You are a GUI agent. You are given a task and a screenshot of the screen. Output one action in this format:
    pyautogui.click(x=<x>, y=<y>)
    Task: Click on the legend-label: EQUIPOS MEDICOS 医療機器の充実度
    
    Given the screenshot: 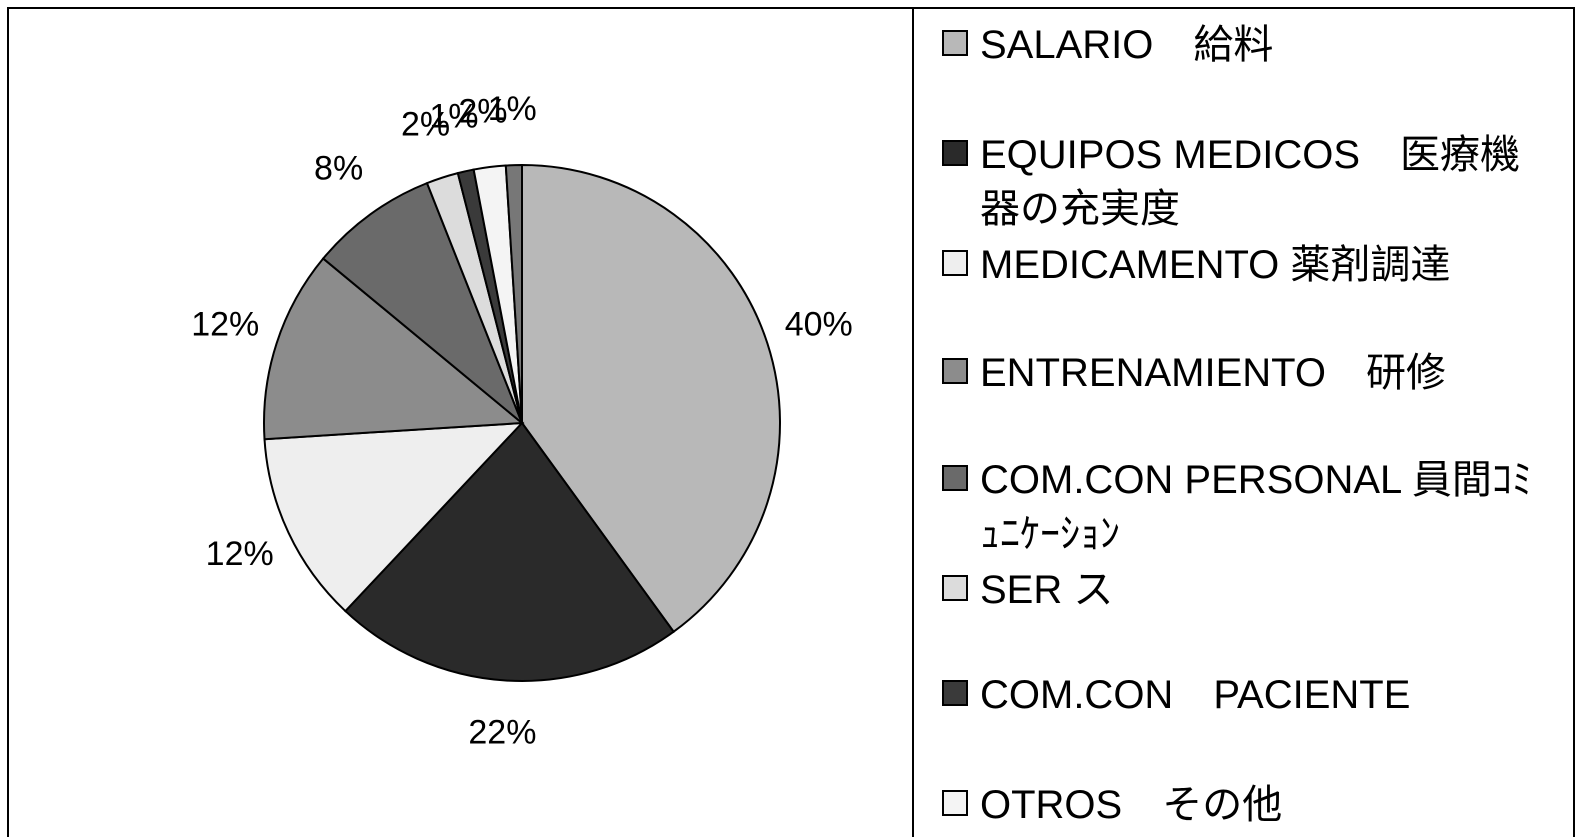 What is the action you would take?
    pyautogui.click(x=1250, y=182)
    